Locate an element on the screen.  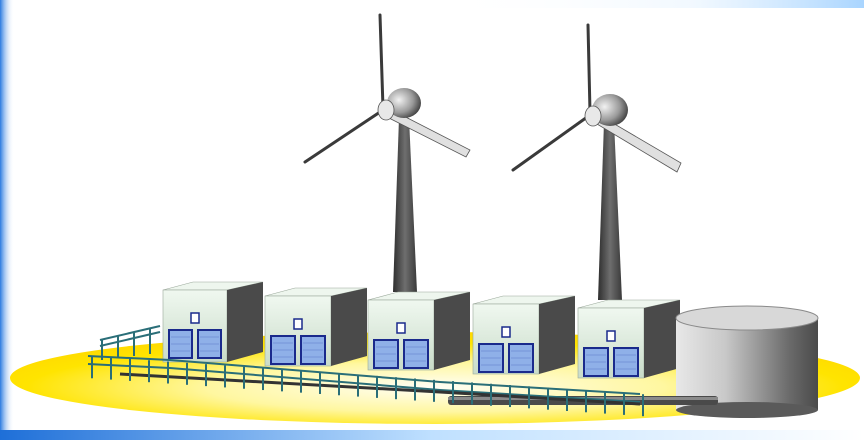
turbine-1-blade-left is located at coordinates (344, 136).